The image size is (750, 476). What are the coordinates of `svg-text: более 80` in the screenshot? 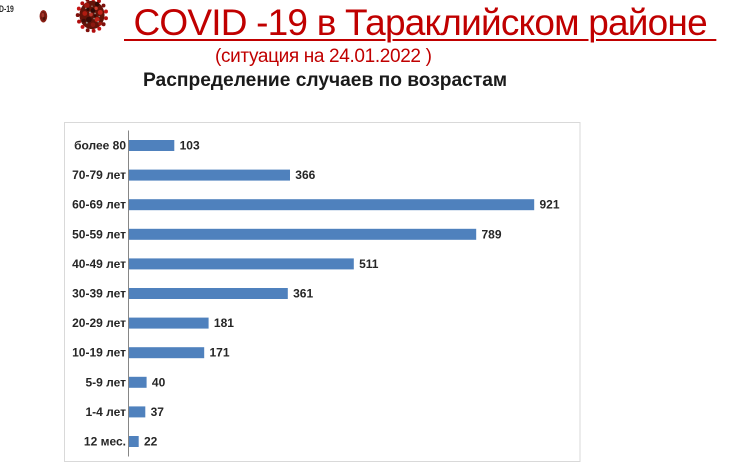 It's located at (100, 146).